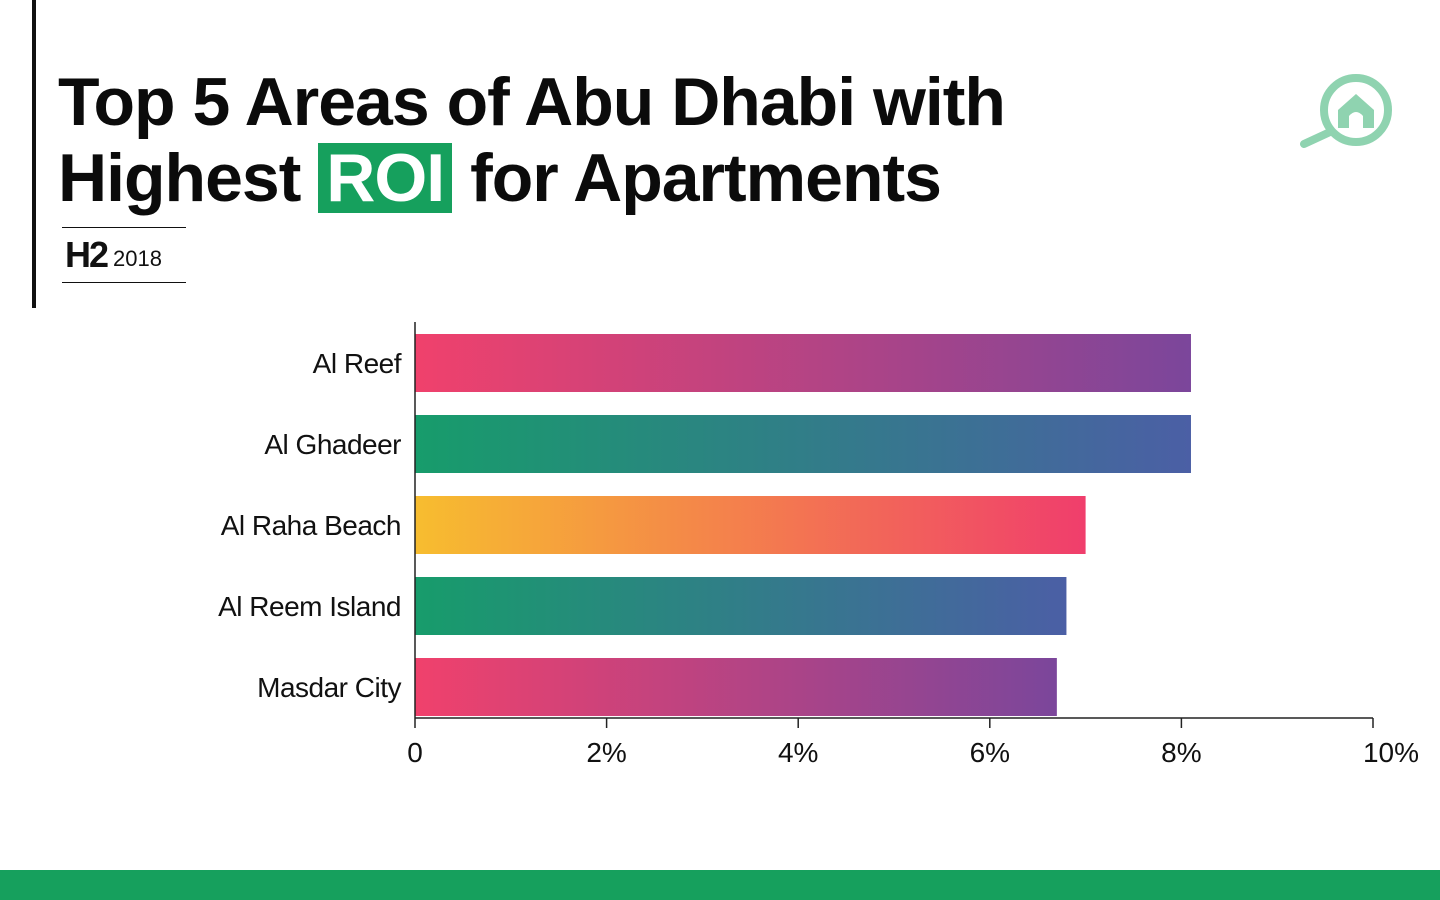  I want to click on x-tick-label: 10%, so click(1391, 752).